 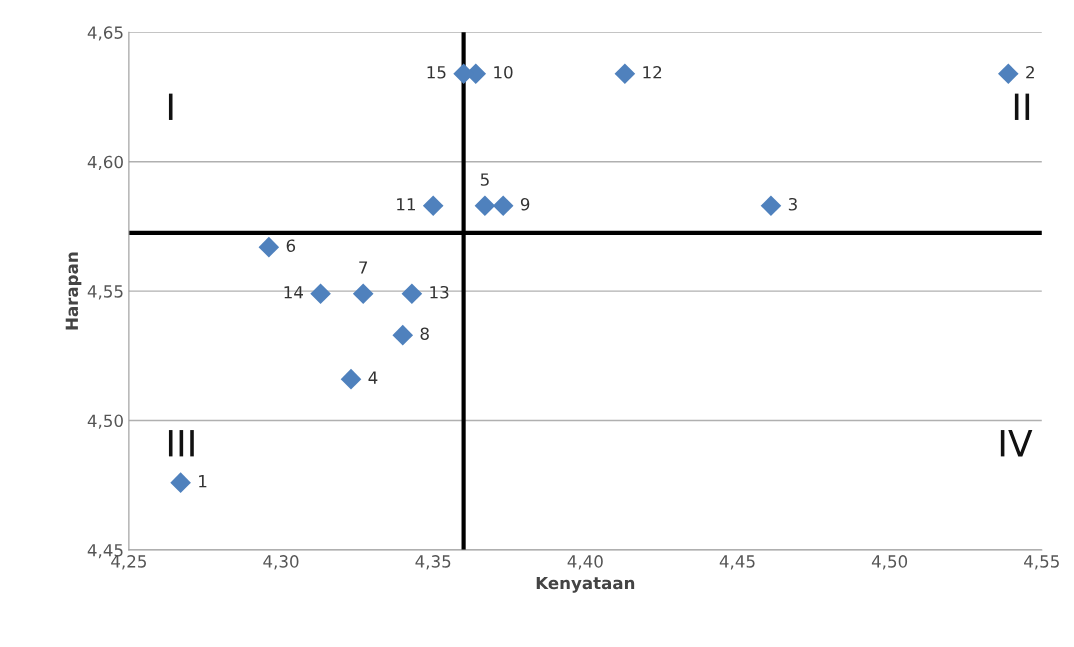 What do you see at coordinates (105, 421) in the screenshot?
I see `y-tick-label: 4,50` at bounding box center [105, 421].